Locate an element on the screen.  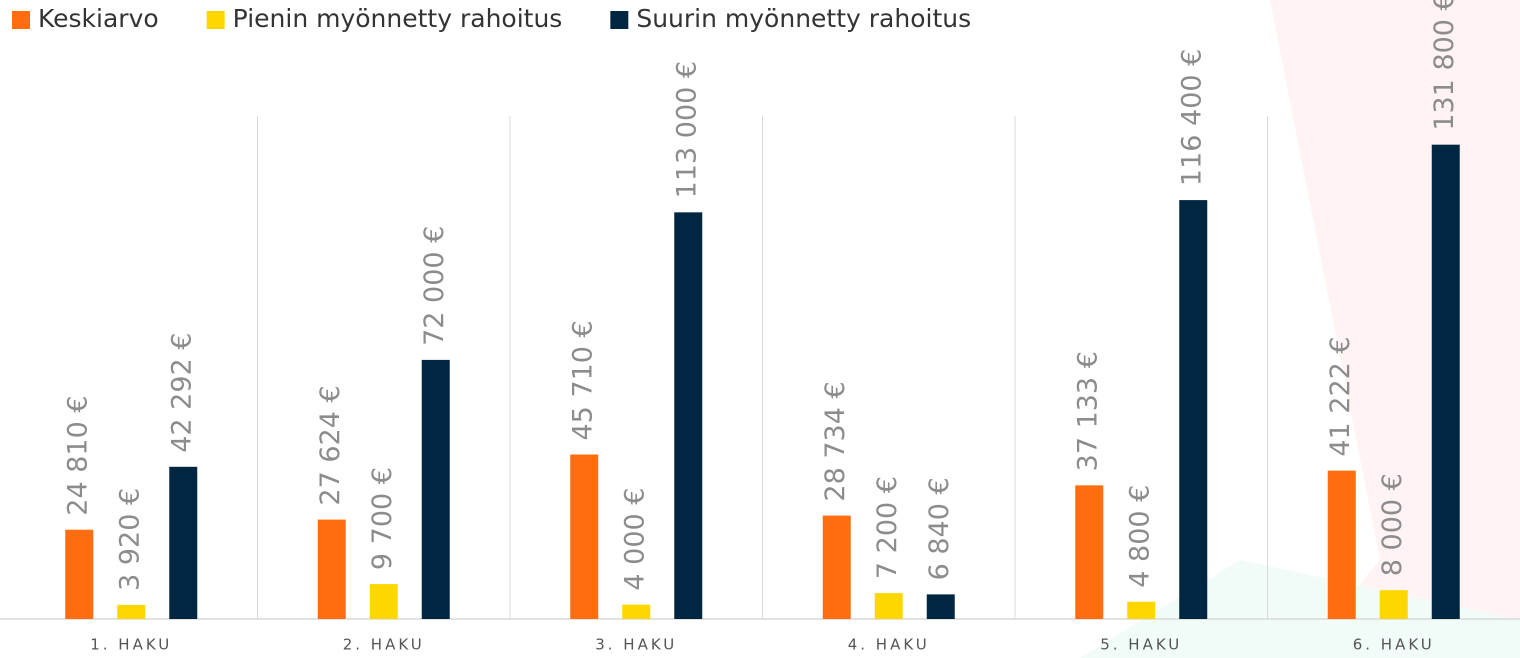
value-label: 113 000 € is located at coordinates (687, 129).